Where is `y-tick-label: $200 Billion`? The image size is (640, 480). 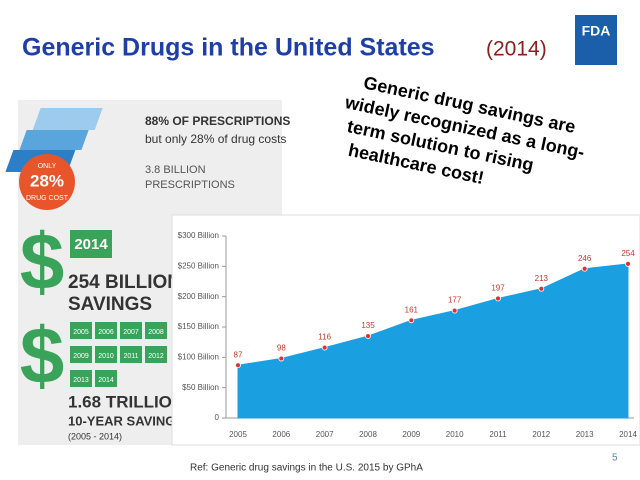
y-tick-label: $200 Billion is located at coordinates (198, 296).